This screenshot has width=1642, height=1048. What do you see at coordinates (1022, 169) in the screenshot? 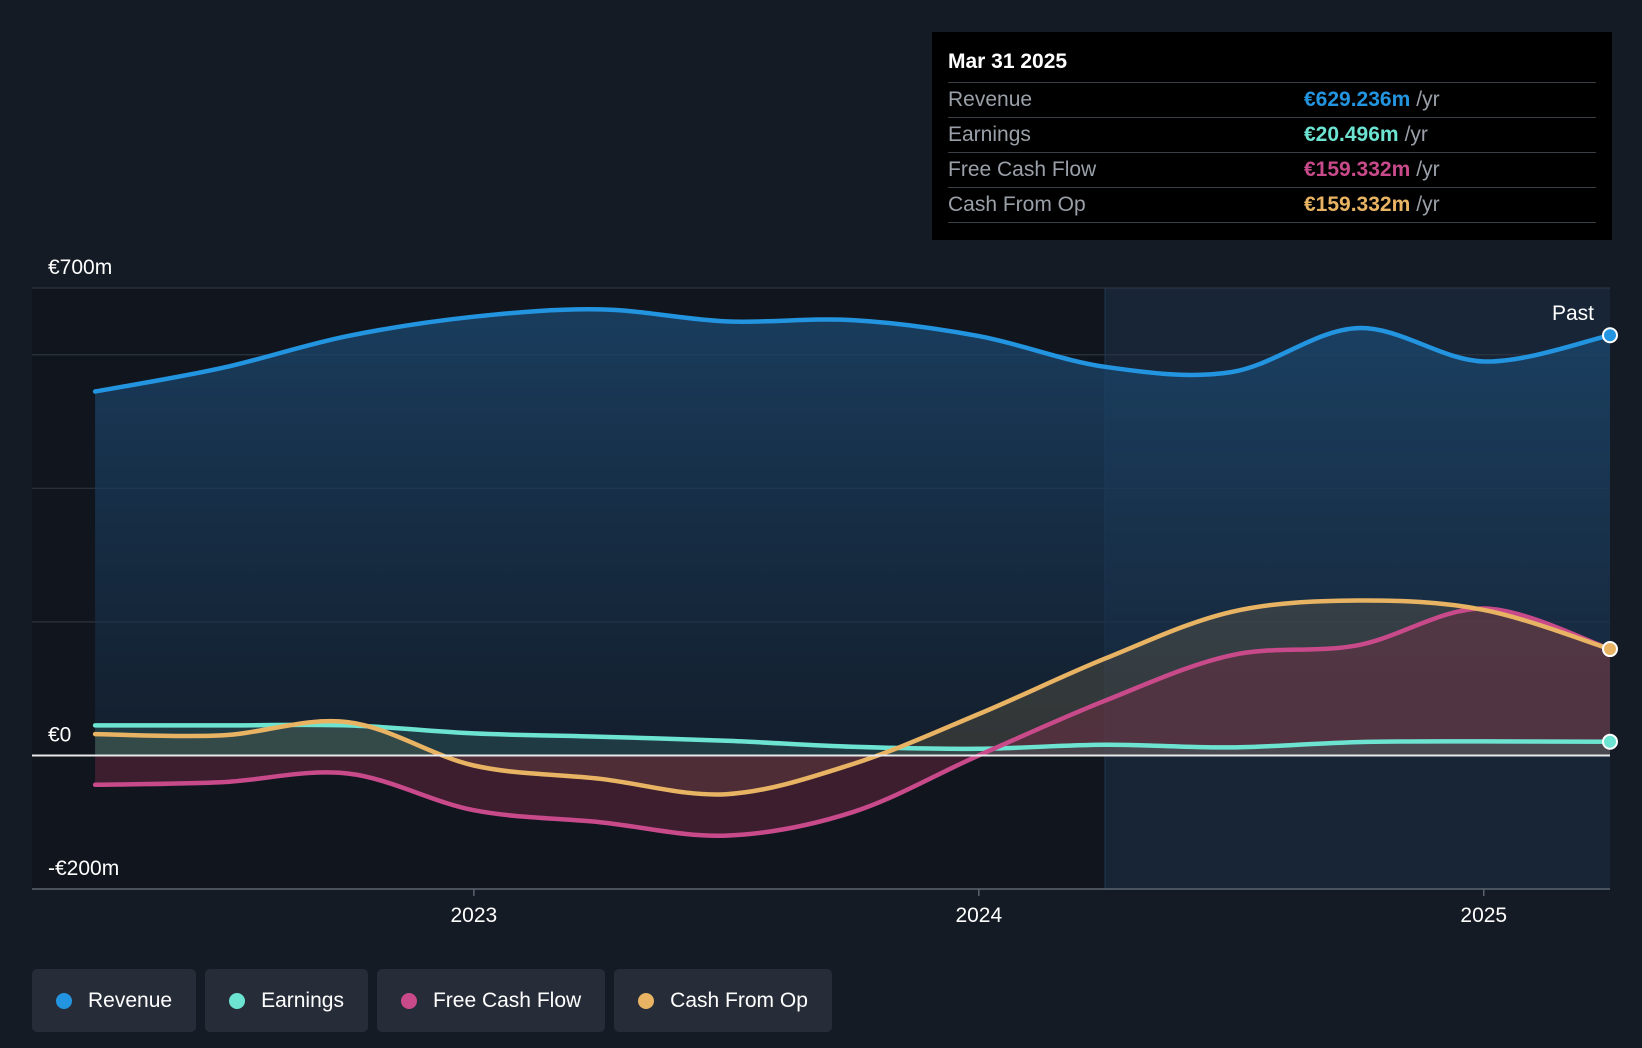
I see `tooltip-label: Free Cash Flow` at bounding box center [1022, 169].